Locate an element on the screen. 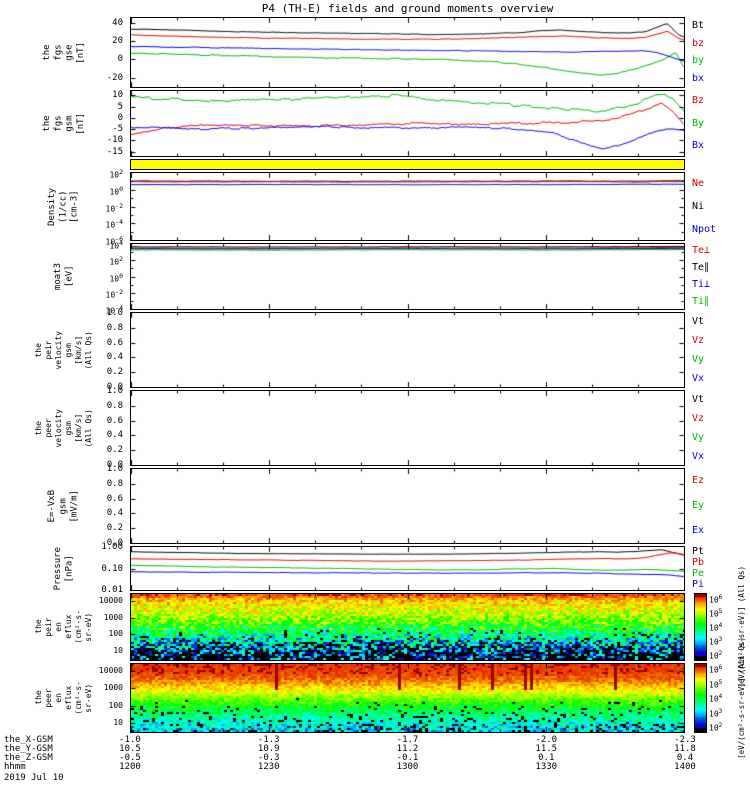 The width and height of the screenshot is (750, 800). bottom-row-label-the_X-GSM: the_X-GSM is located at coordinates (28, 740).